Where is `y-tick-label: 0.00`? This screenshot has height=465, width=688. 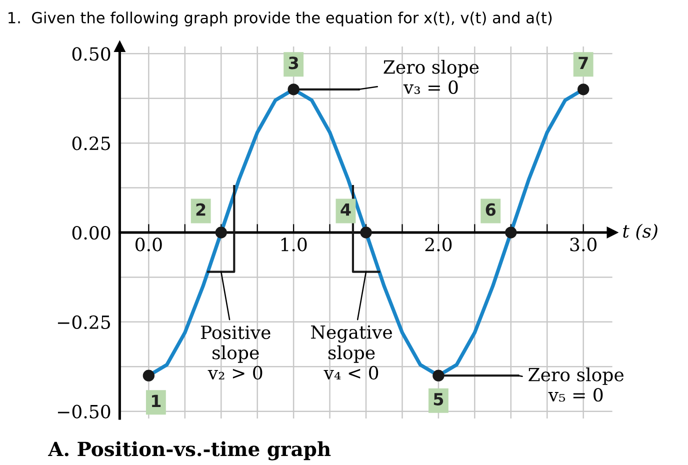 y-tick-label: 0.00 is located at coordinates (91, 233).